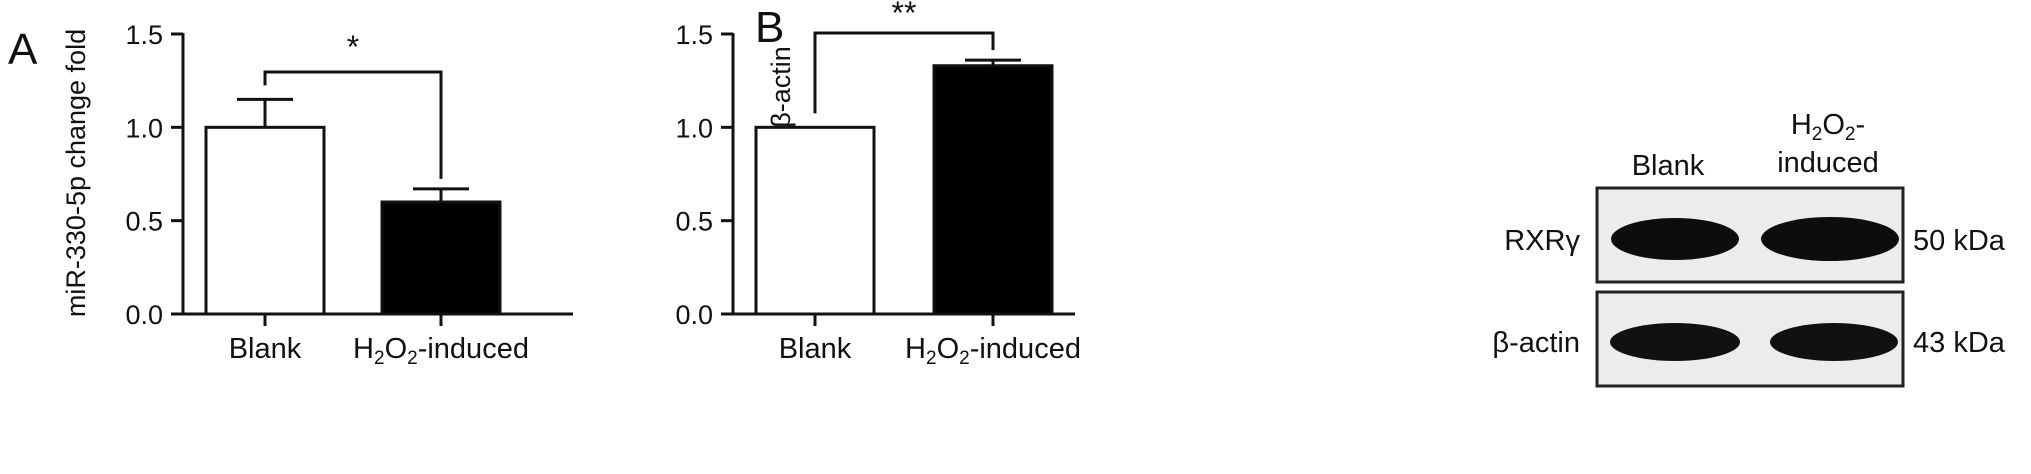 The image size is (2031, 474). Describe the element at coordinates (144, 35) in the screenshot. I see `chart-a-ytick-label: 1.5` at that location.